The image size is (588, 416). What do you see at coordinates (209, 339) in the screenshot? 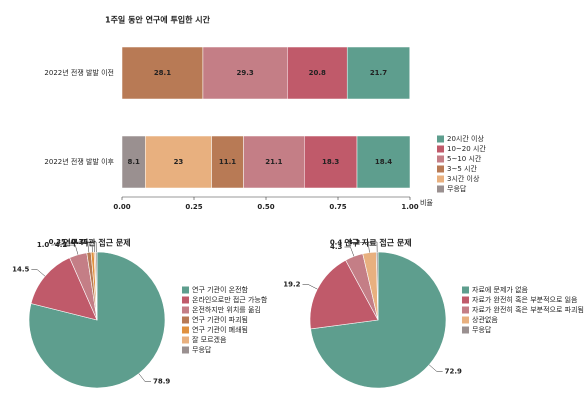
I see `legend-label: 잘 모르겠음` at bounding box center [209, 339].